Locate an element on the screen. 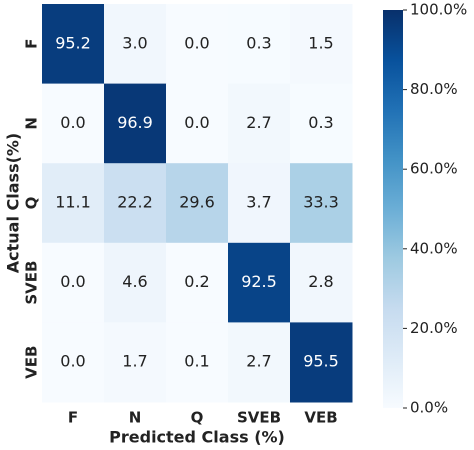 The height and width of the screenshot is (450, 474). cell-label: 1.5 is located at coordinates (320, 42).